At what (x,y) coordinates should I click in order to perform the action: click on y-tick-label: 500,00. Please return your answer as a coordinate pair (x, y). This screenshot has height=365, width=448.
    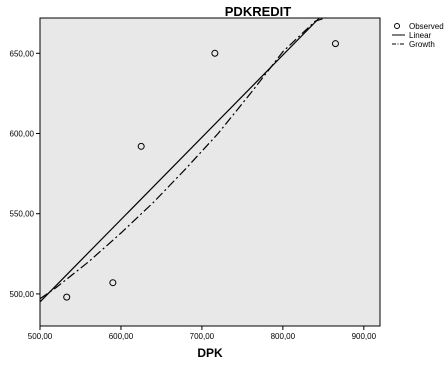
    Looking at the image, I should click on (22, 294).